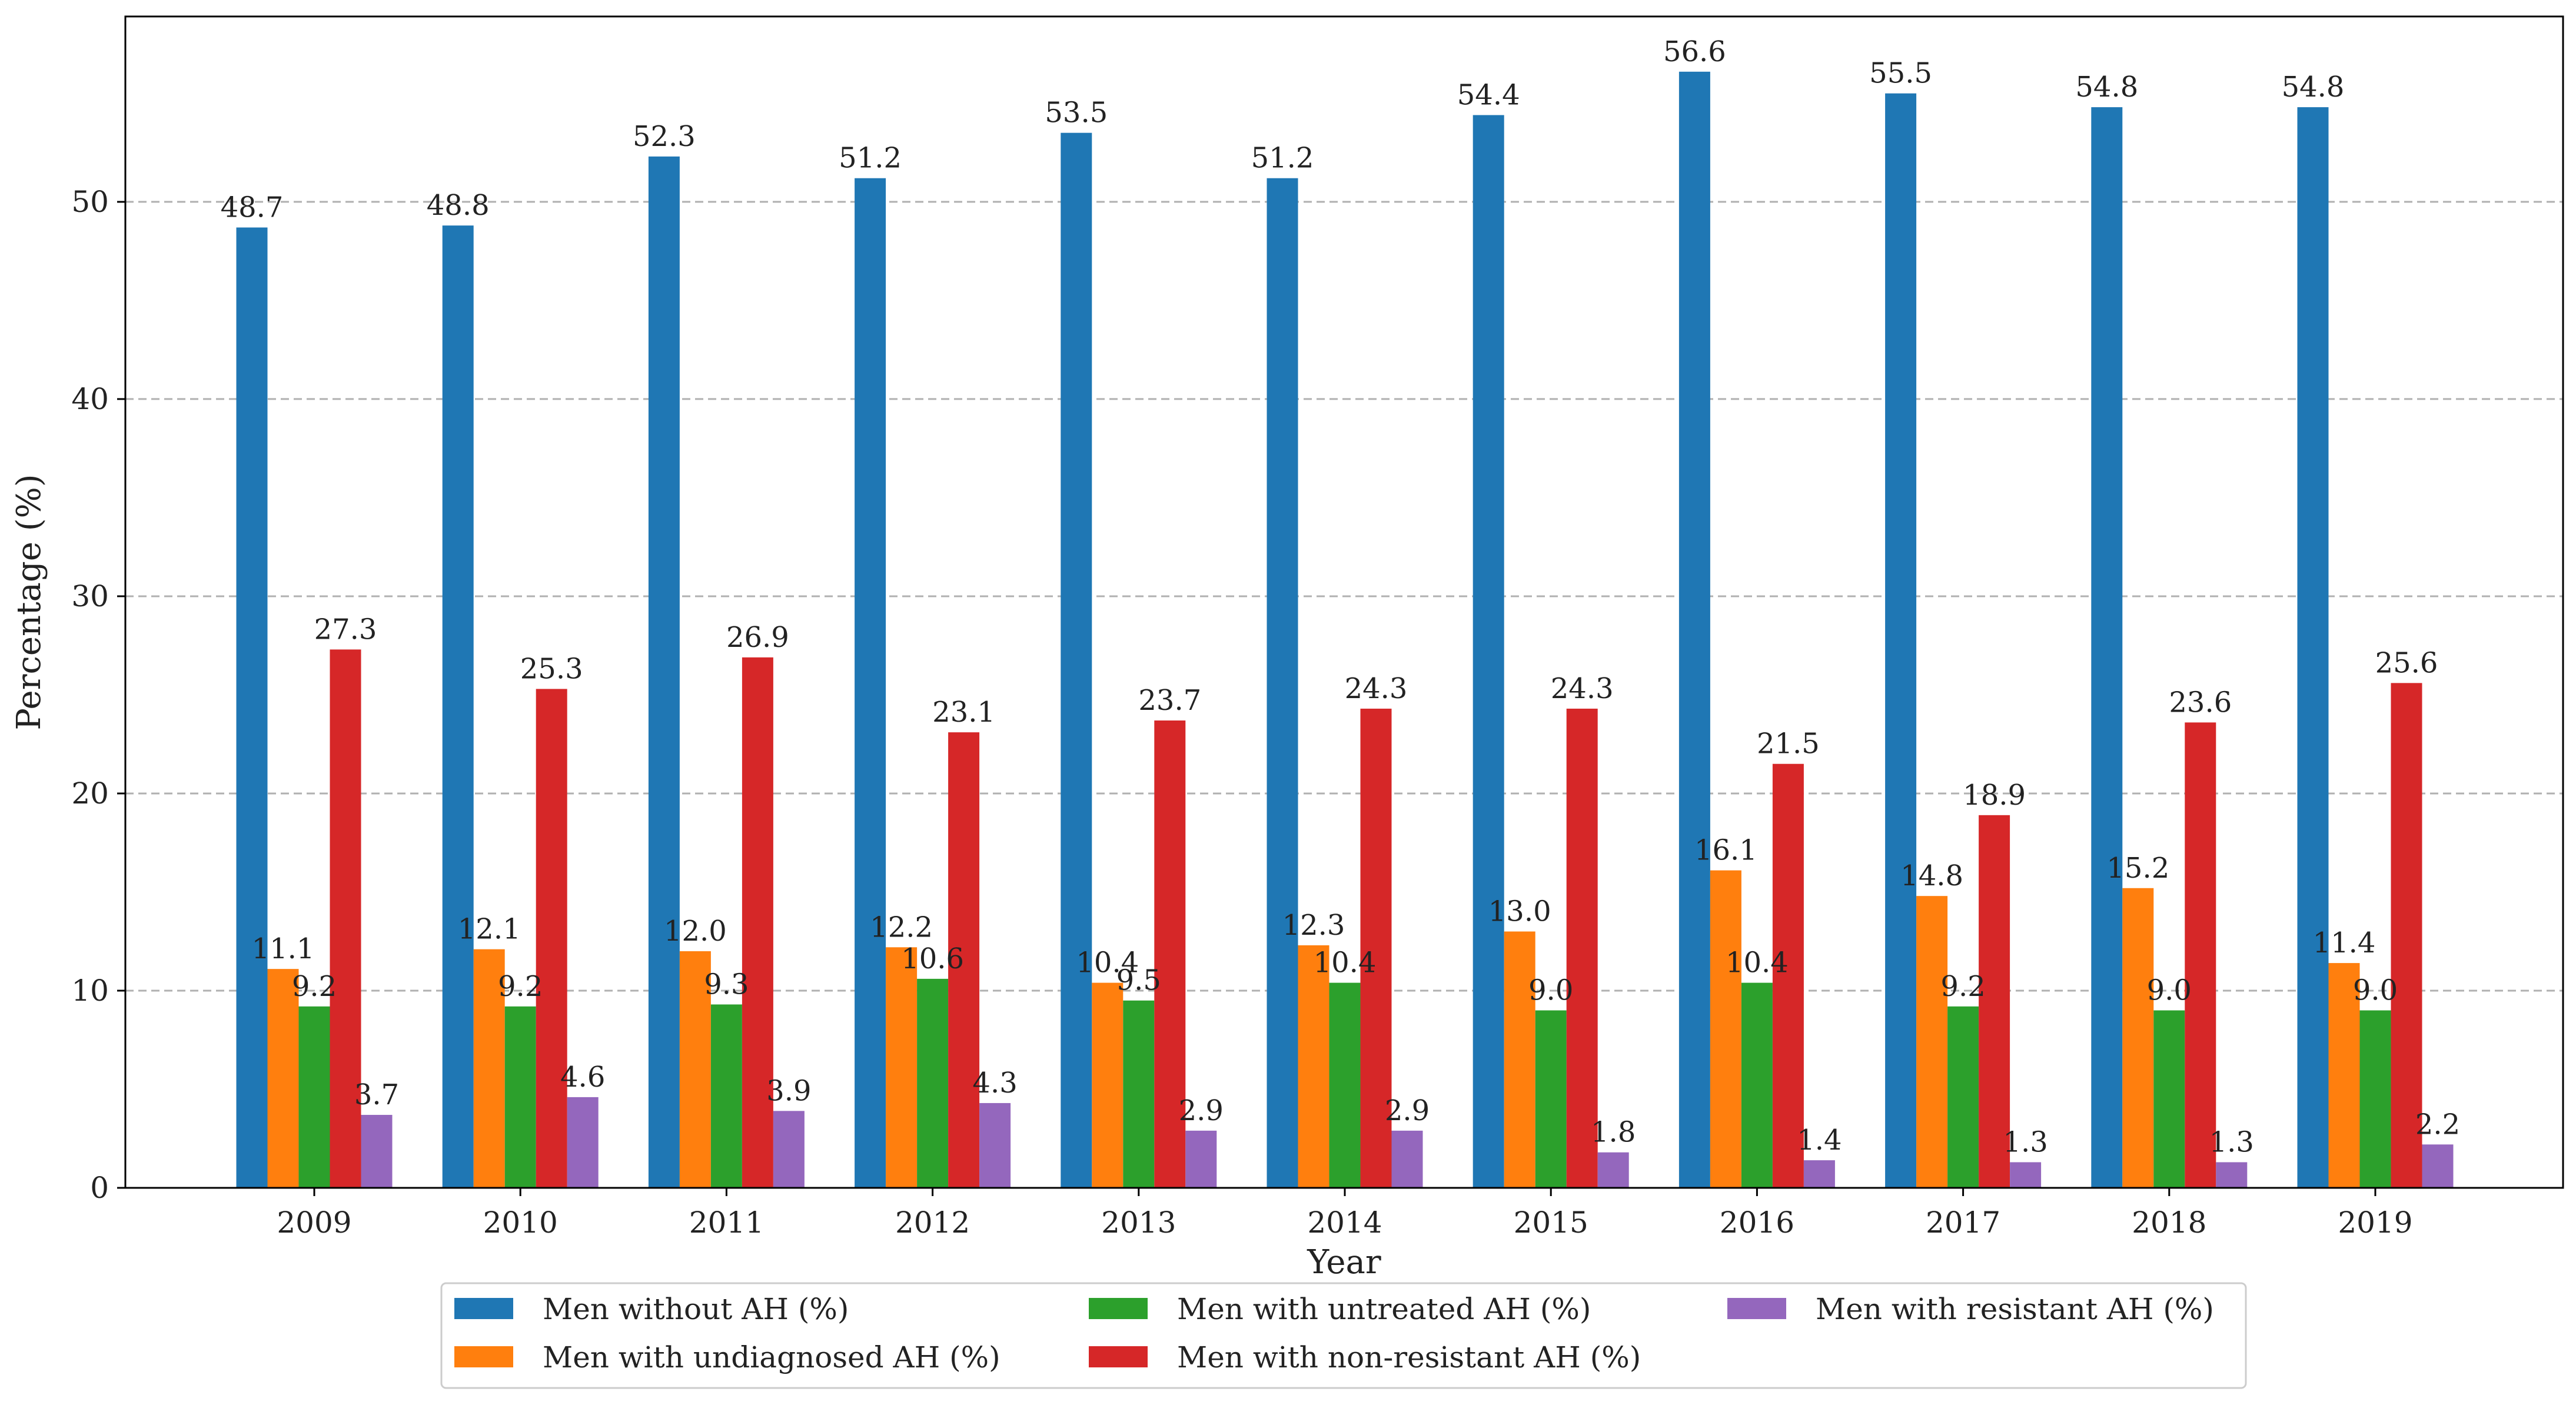 Image resolution: width=2576 pixels, height=1408 pixels. What do you see at coordinates (252, 208) in the screenshot?
I see `bar-value-label: 48.7` at bounding box center [252, 208].